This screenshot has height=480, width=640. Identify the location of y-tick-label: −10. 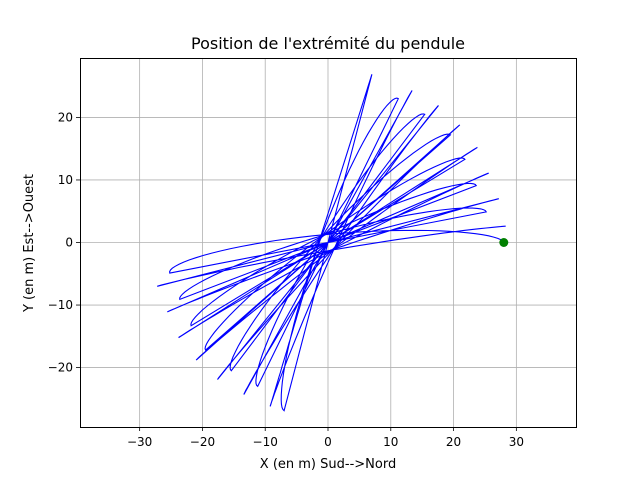
(60, 305).